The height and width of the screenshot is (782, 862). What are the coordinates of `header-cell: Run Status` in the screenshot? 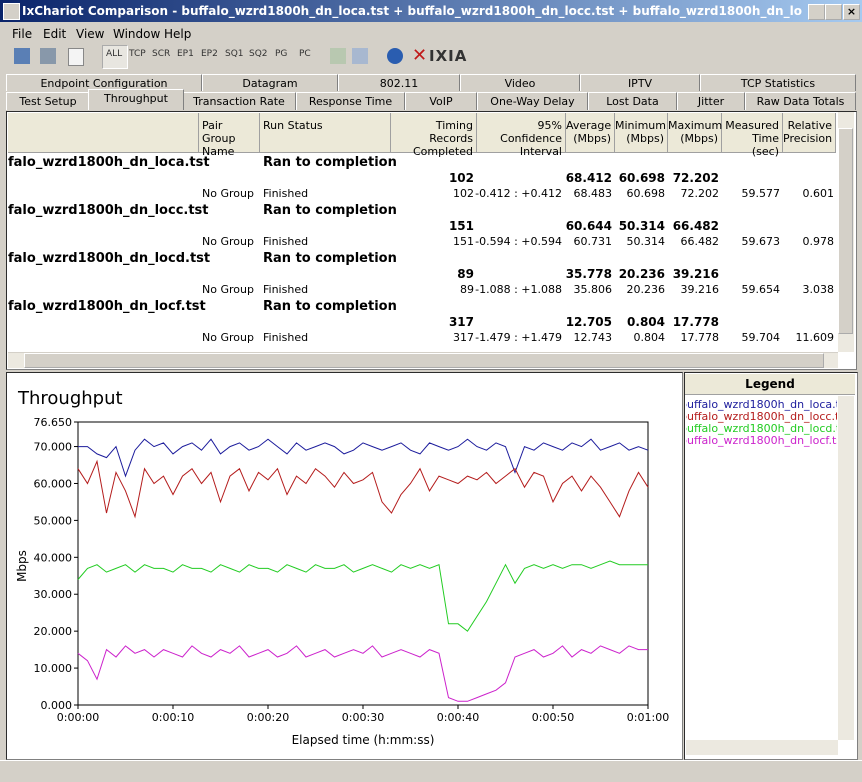 It's located at (325, 133).